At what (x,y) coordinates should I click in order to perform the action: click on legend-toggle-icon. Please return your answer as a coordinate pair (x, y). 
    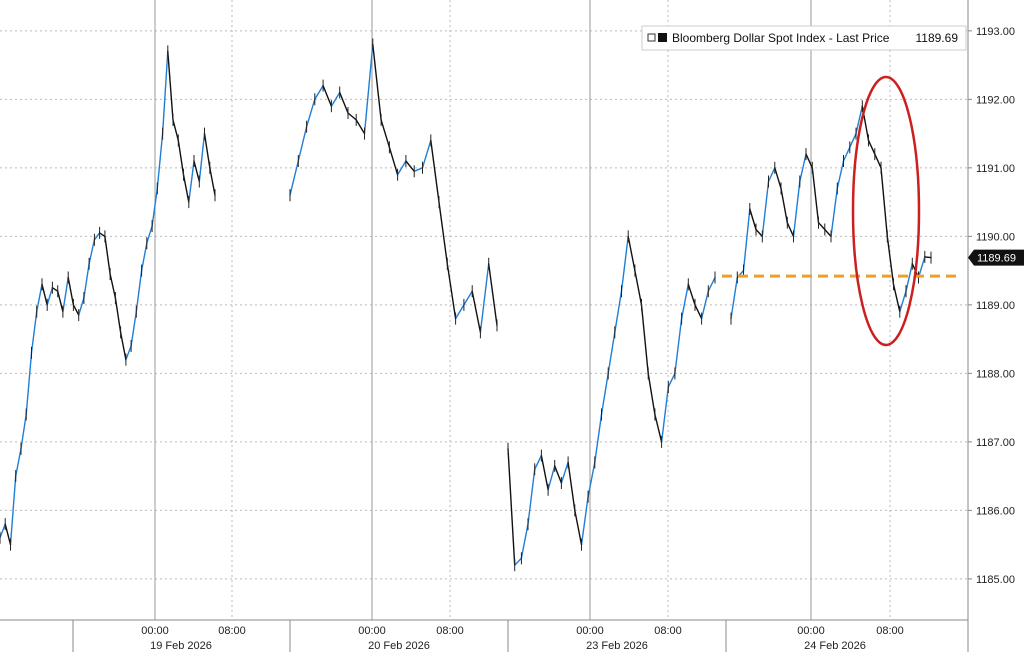
    Looking at the image, I should click on (651, 37).